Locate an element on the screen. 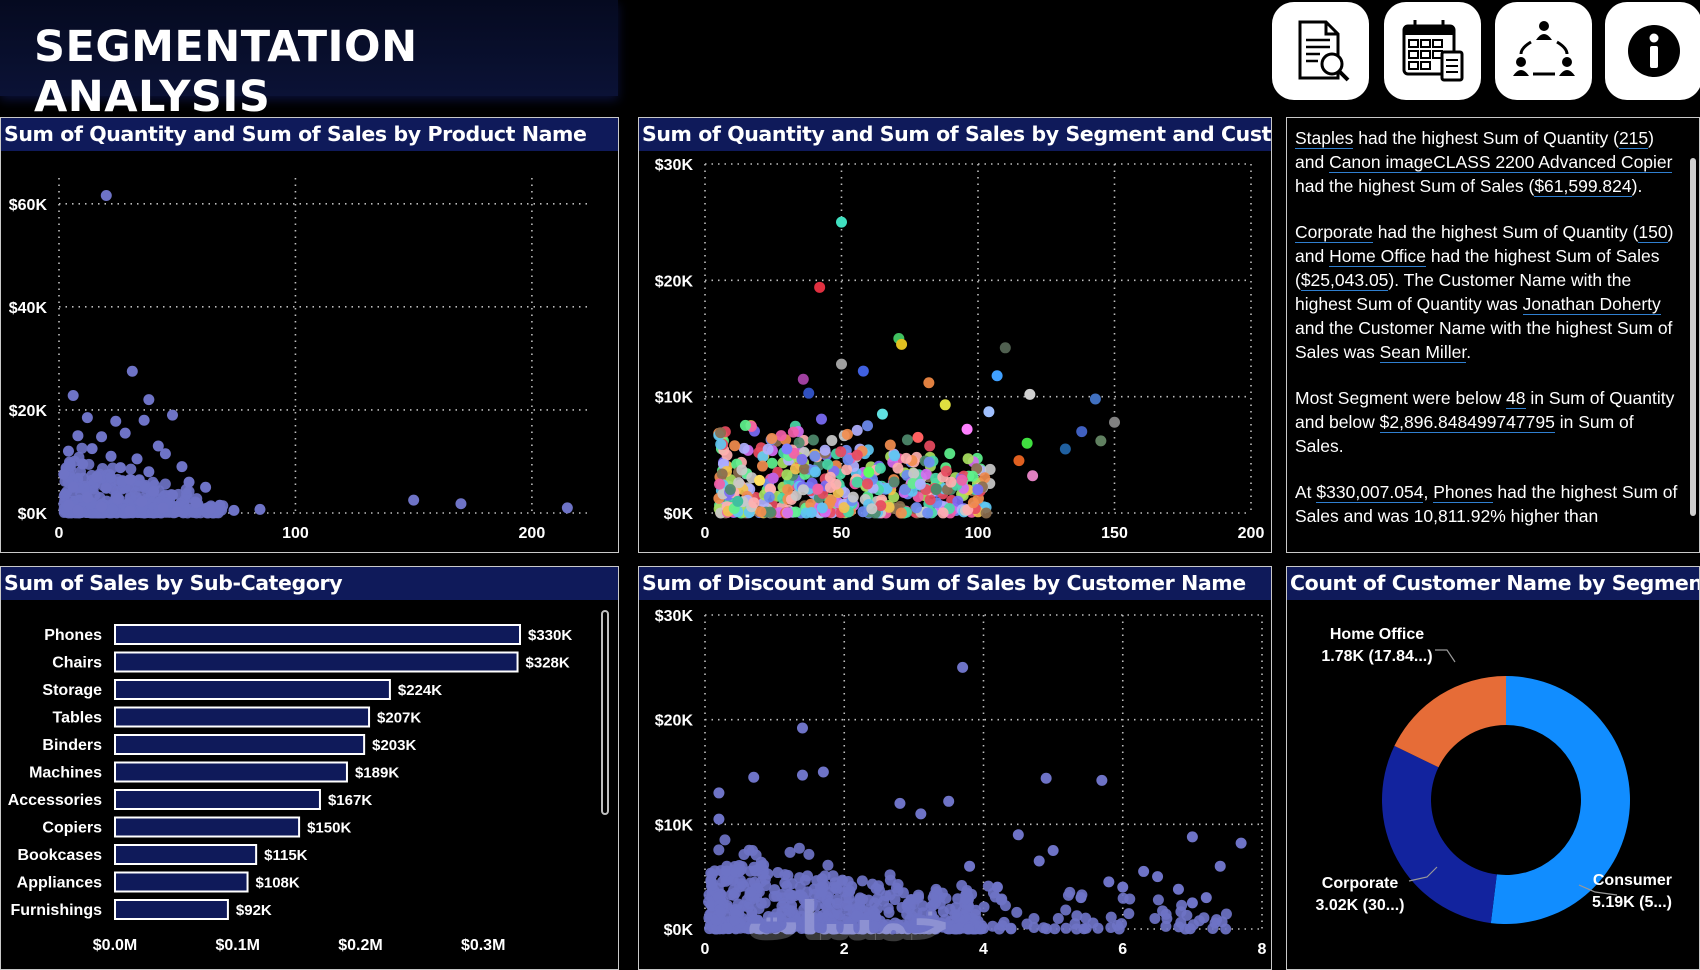  narrative-link: $25,043.05 is located at coordinates (1344, 280).